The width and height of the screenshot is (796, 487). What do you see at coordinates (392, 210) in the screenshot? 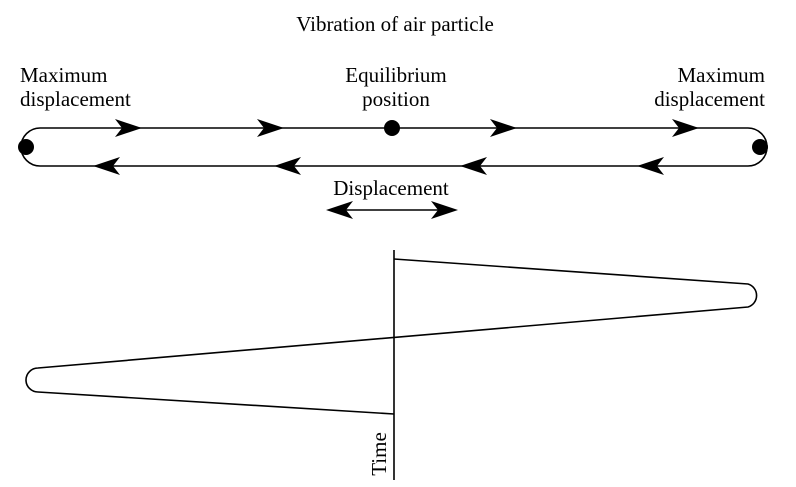
I see `double-arrow-icon` at bounding box center [392, 210].